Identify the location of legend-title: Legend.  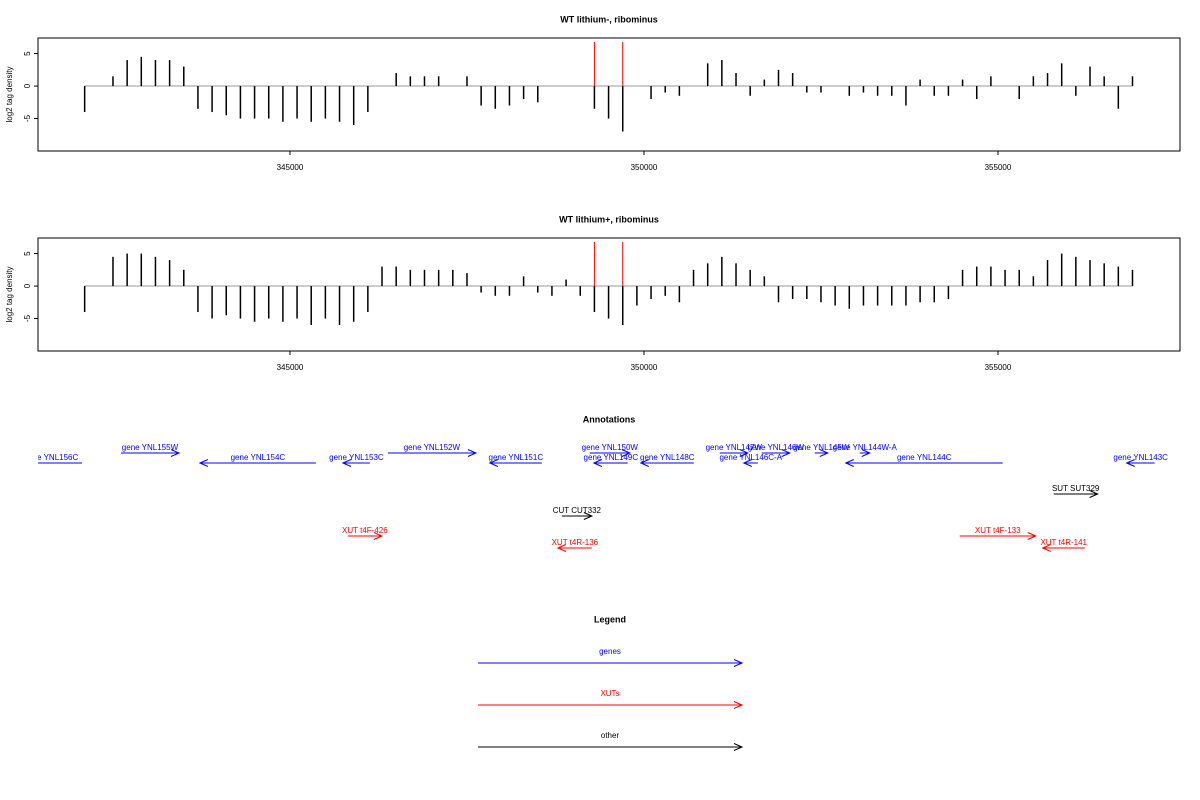
(610, 619).